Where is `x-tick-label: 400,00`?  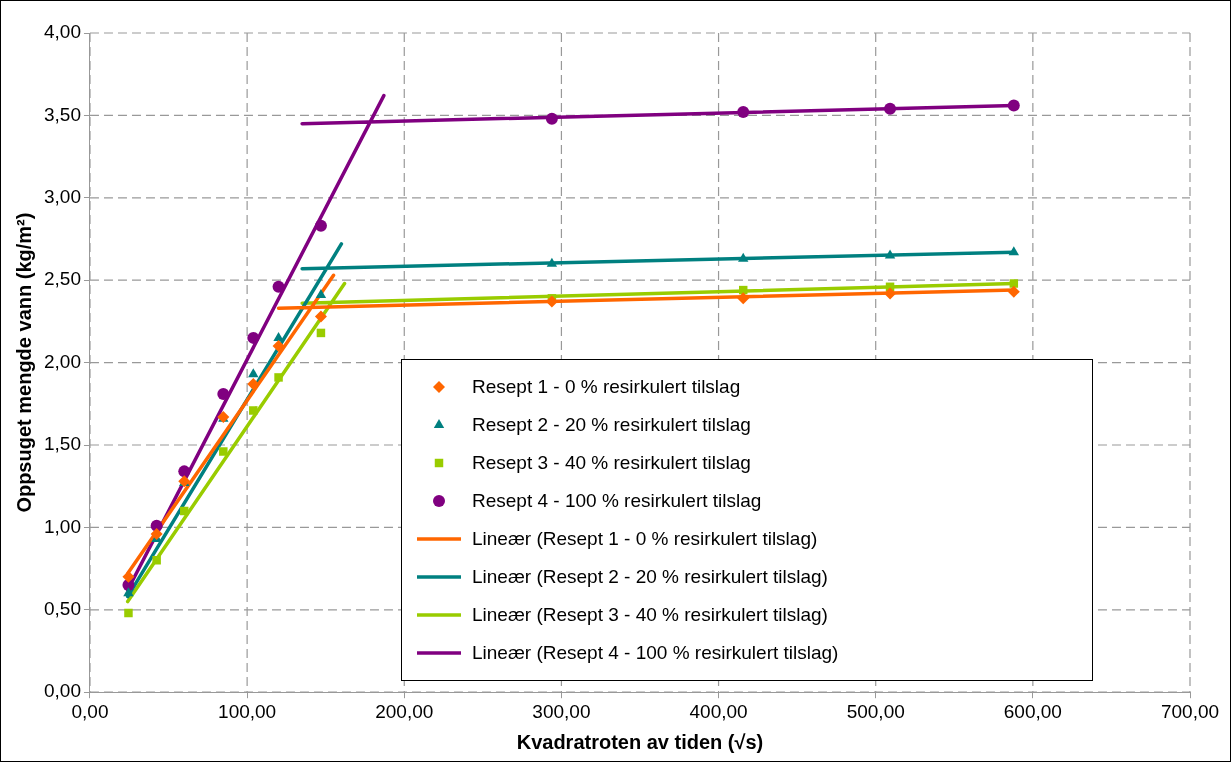 x-tick-label: 400,00 is located at coordinates (718, 711).